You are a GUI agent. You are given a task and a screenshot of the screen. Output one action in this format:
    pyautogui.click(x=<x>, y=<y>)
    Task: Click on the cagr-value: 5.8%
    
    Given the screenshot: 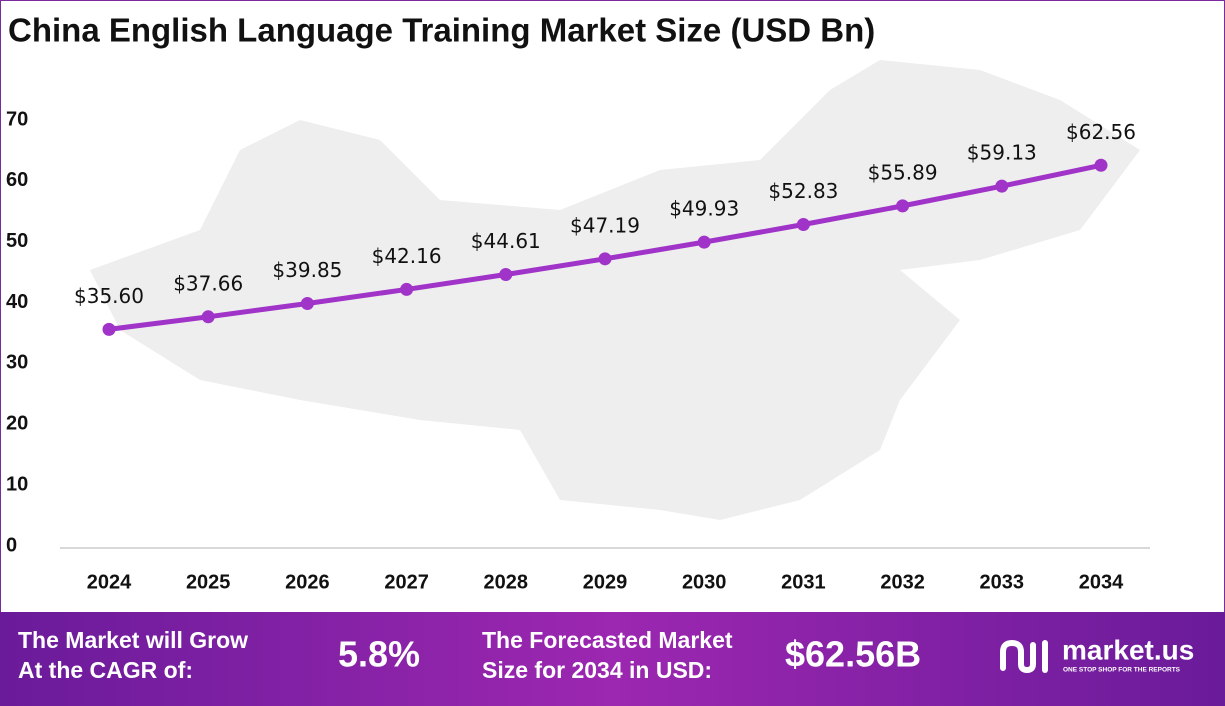 What is the action you would take?
    pyautogui.click(x=379, y=654)
    